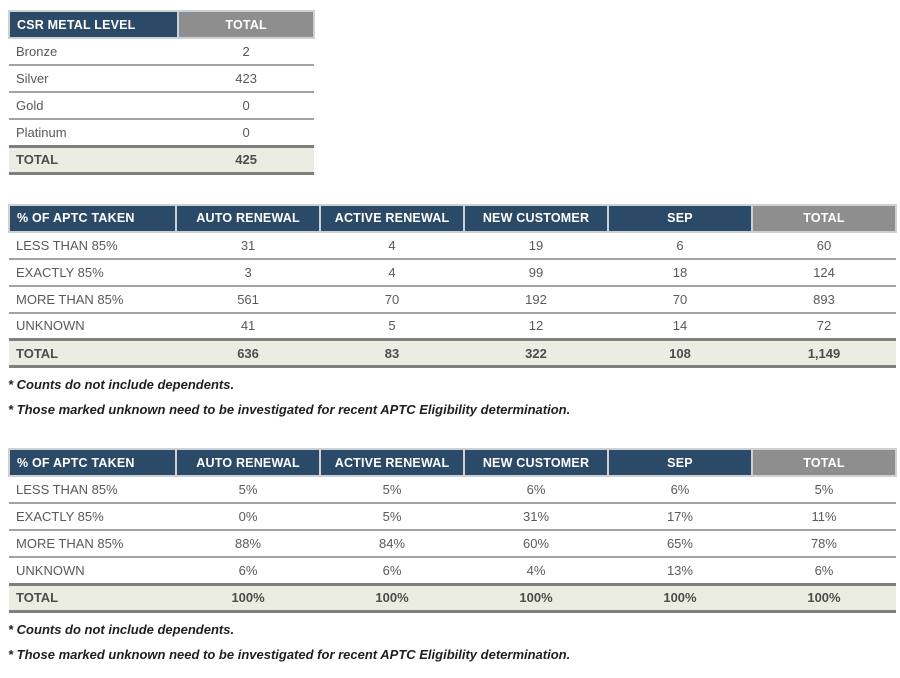 The width and height of the screenshot is (900, 678). What do you see at coordinates (248, 245) in the screenshot?
I see `cell-value: 31` at bounding box center [248, 245].